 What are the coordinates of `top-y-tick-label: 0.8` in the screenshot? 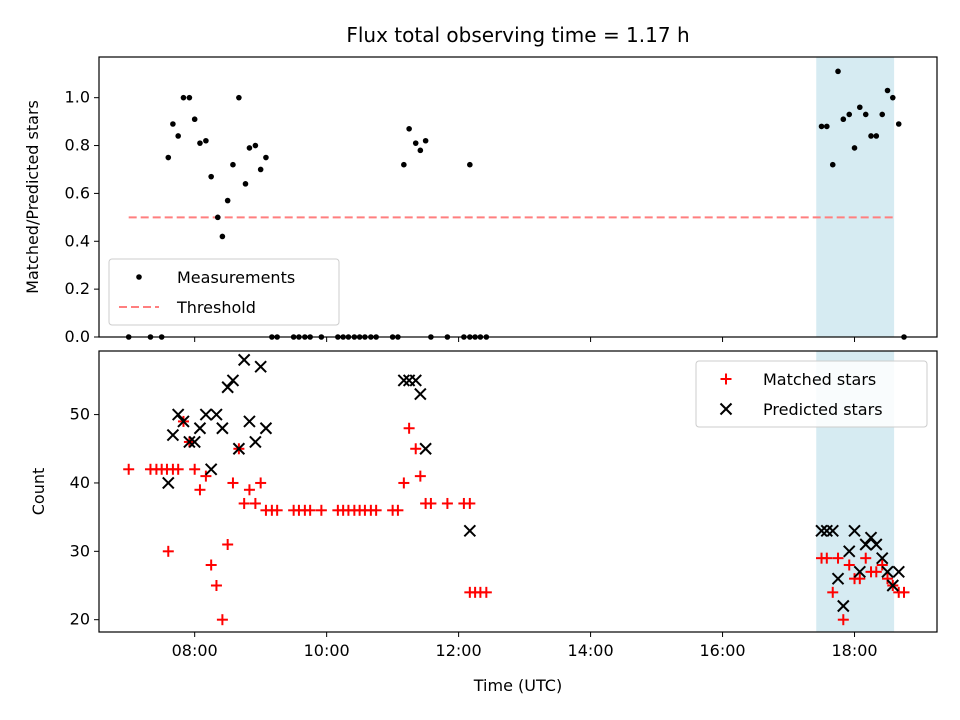 It's located at (77, 145).